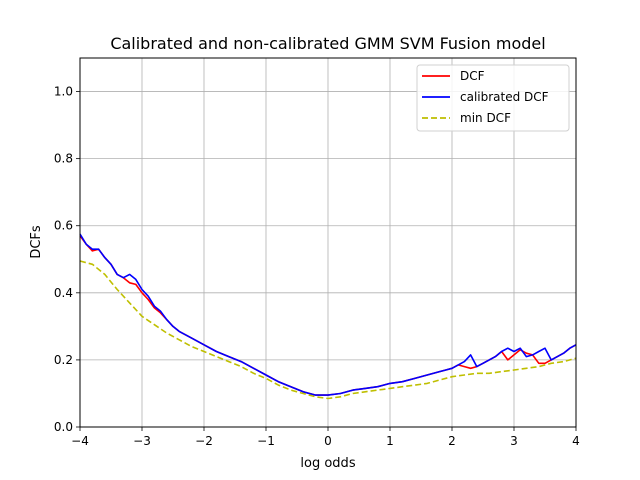 The width and height of the screenshot is (640, 480). I want to click on x-tick-label: 1, so click(390, 441).